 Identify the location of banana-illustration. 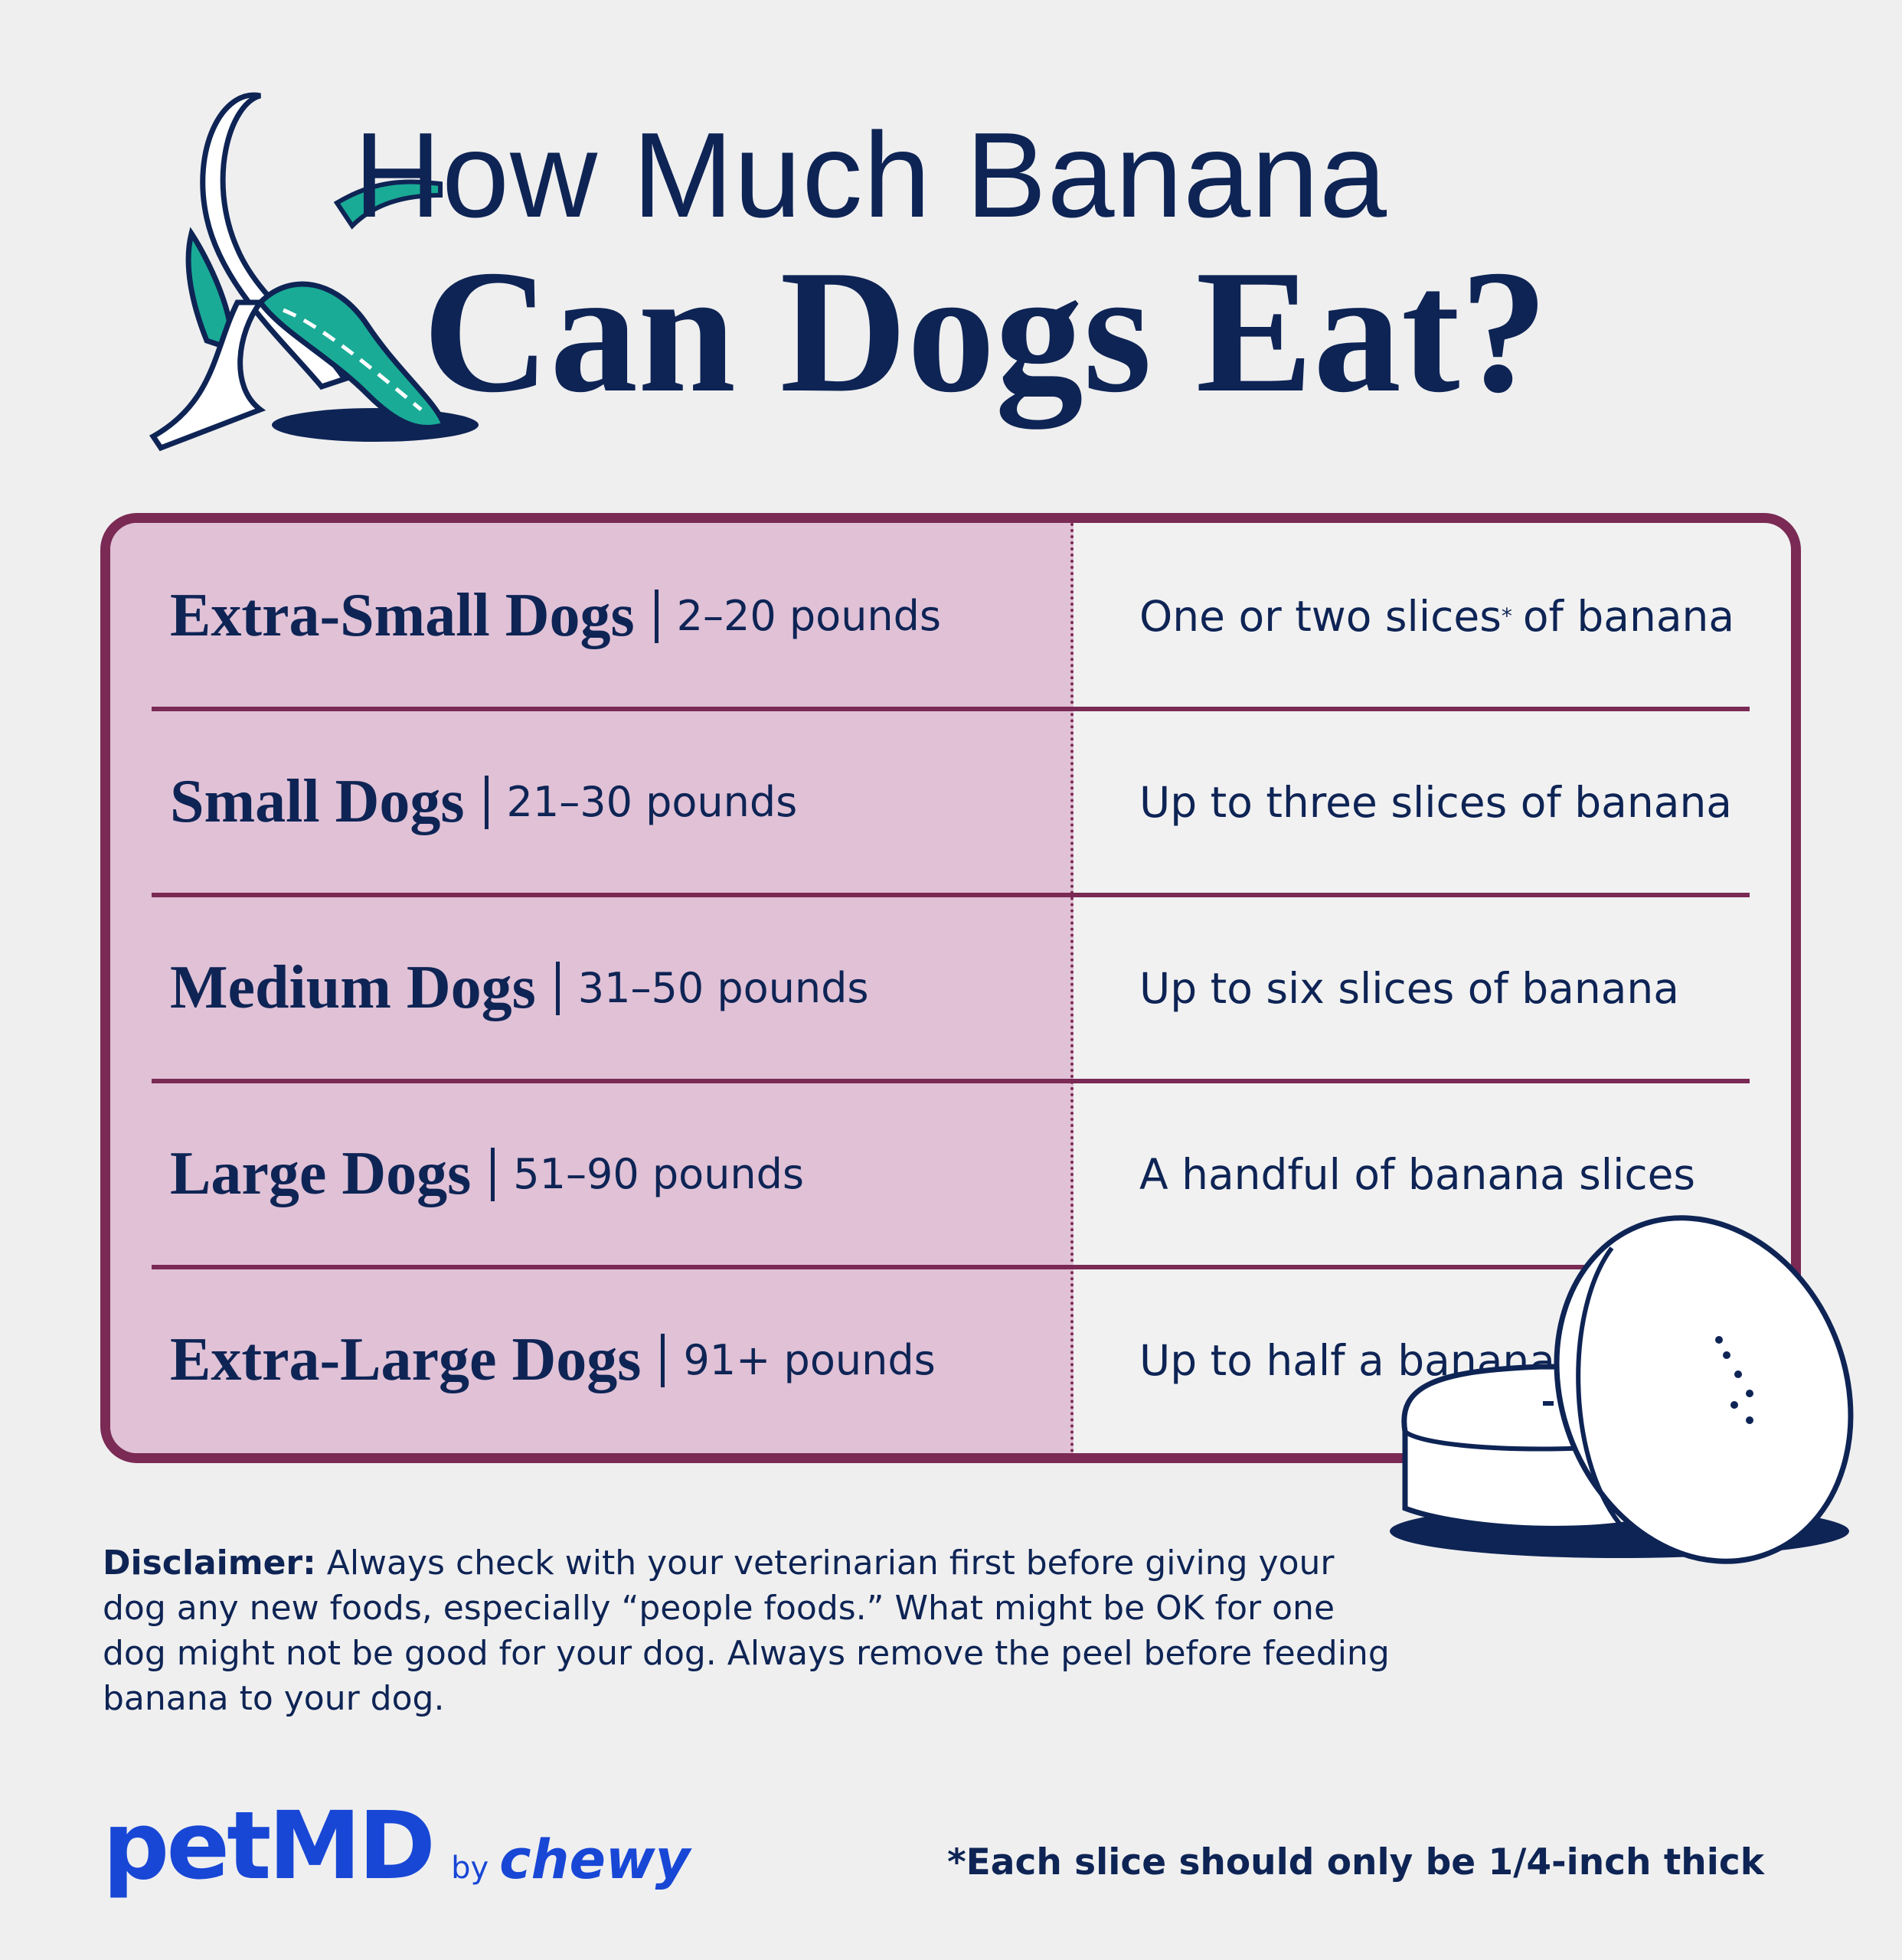
(314, 272).